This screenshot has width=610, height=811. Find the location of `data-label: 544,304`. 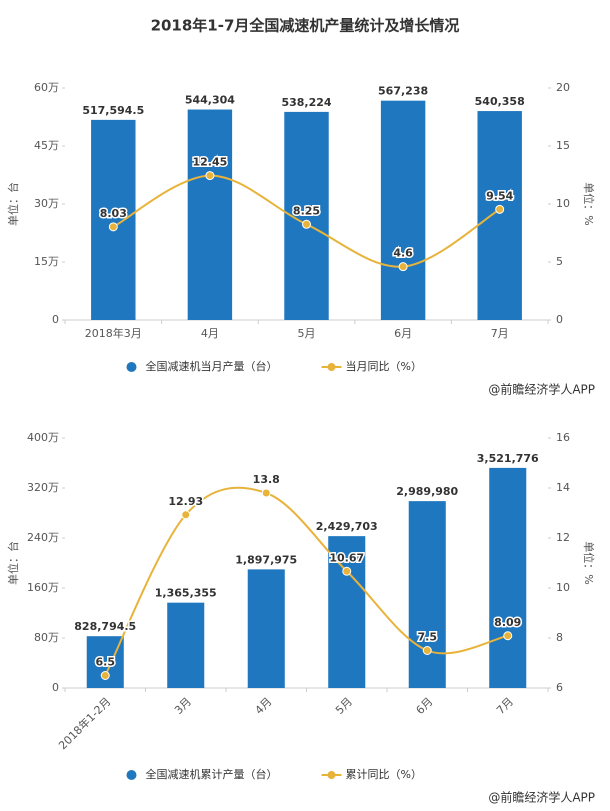

data-label: 544,304 is located at coordinates (210, 100).